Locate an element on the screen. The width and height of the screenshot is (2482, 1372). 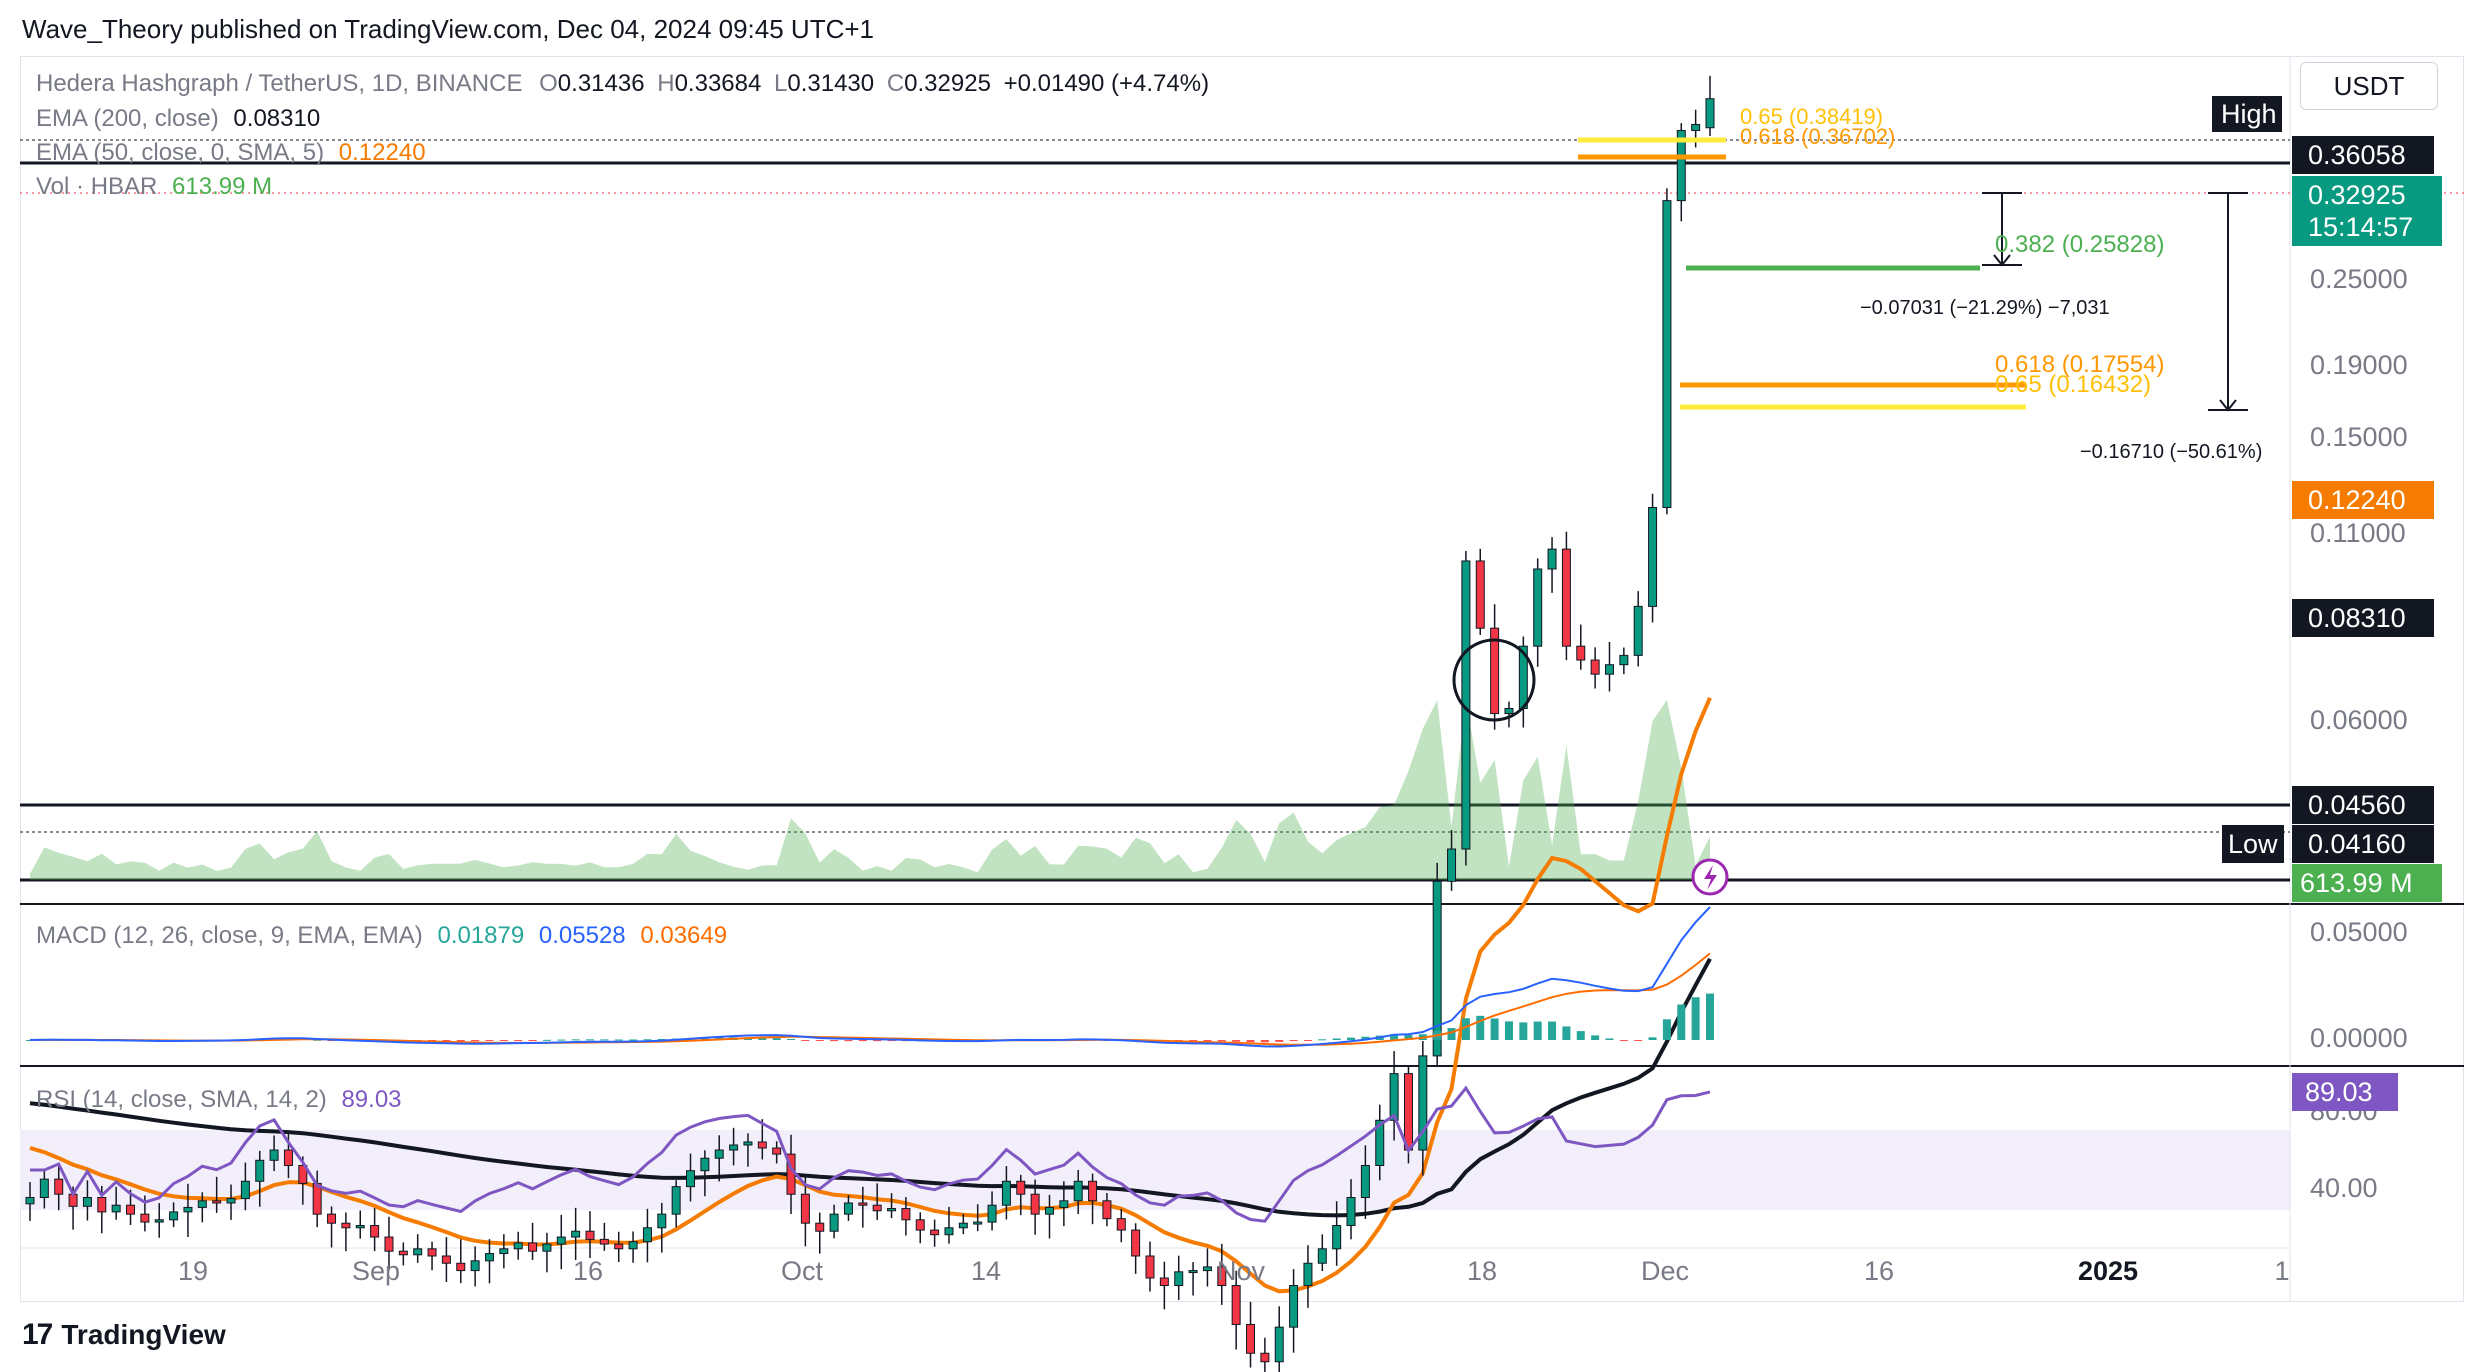
currency-button: USDT is located at coordinates (2369, 86).